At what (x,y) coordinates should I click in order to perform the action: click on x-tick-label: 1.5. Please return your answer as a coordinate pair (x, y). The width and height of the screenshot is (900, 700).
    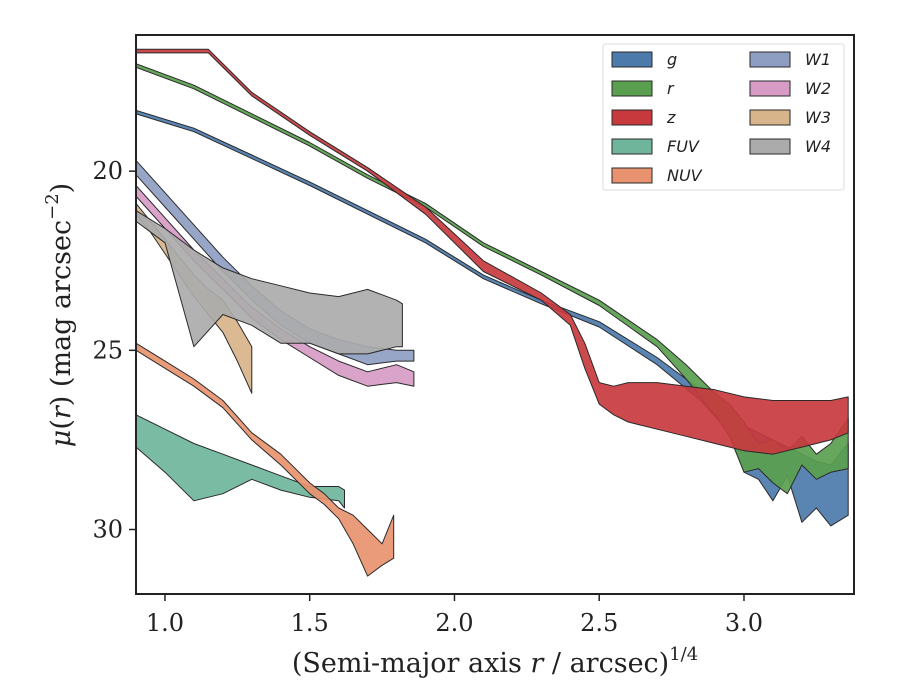
    Looking at the image, I should click on (310, 623).